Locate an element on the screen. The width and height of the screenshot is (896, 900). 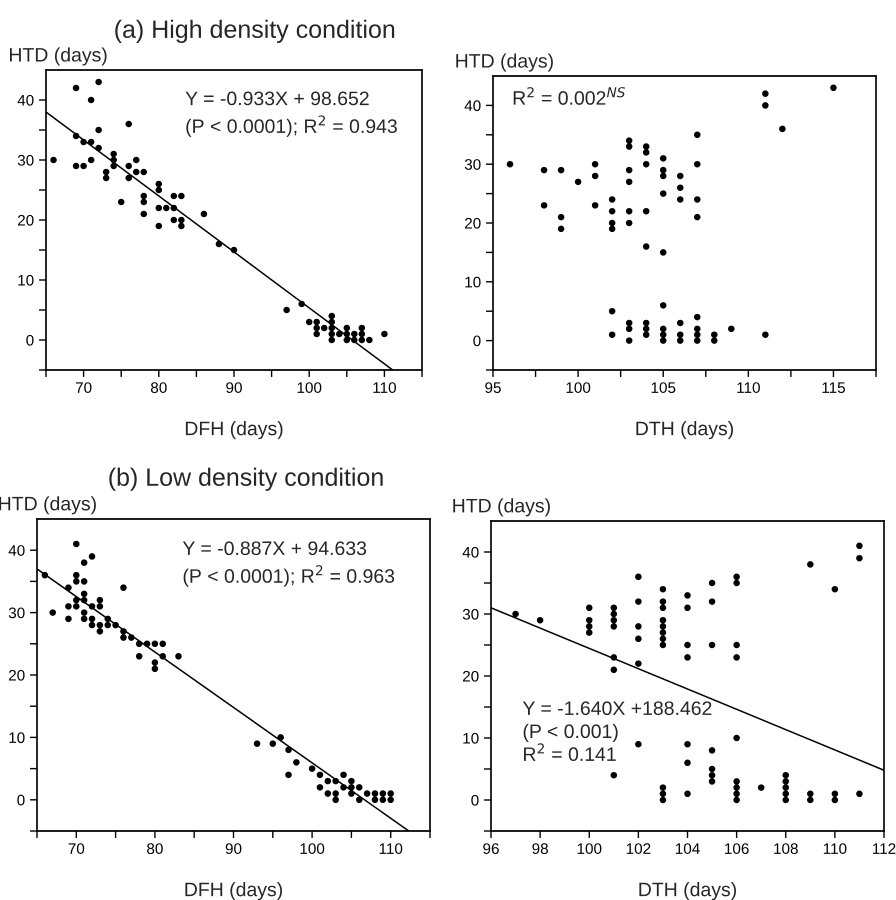
x-tick-label: 105 is located at coordinates (664, 388).